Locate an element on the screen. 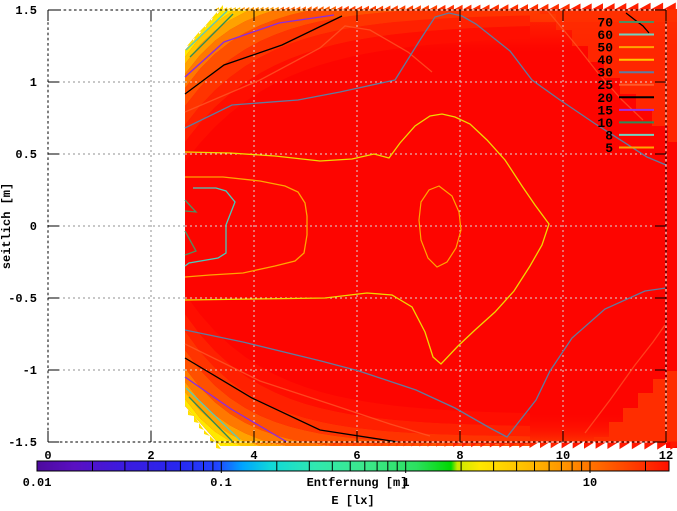 This screenshot has width=677, height=511. svg-text: 20 is located at coordinates (605, 98).